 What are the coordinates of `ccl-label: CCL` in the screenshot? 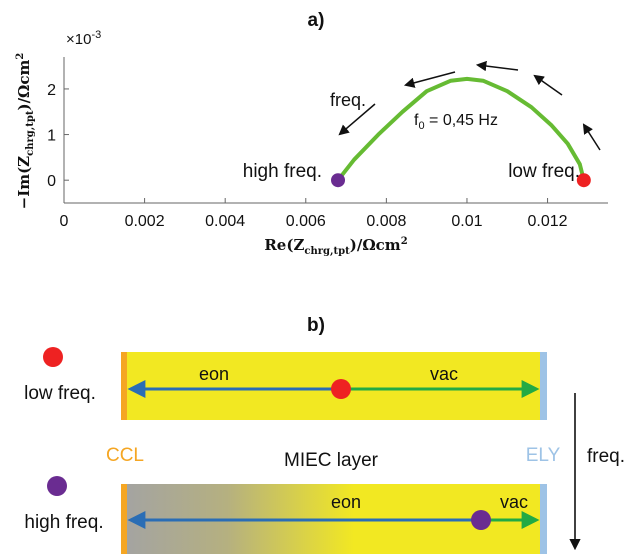 It's located at (125, 455).